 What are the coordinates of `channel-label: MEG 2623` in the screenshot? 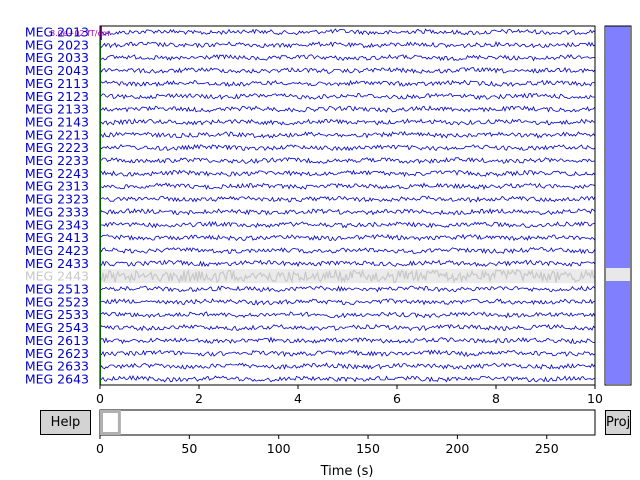 It's located at (57, 353).